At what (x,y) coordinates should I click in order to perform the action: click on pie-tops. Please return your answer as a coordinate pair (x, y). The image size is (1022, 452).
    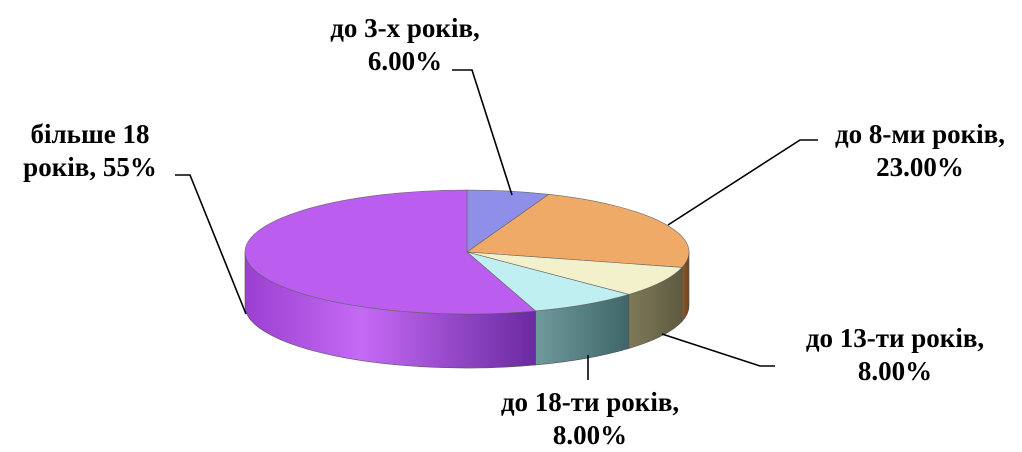
    Looking at the image, I should click on (467, 252).